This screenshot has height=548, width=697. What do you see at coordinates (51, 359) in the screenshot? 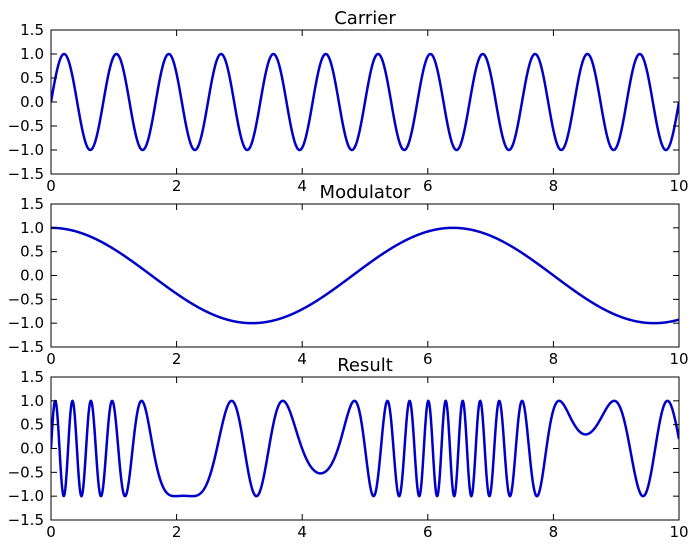
I see `modulator-xtick-label: 0` at bounding box center [51, 359].